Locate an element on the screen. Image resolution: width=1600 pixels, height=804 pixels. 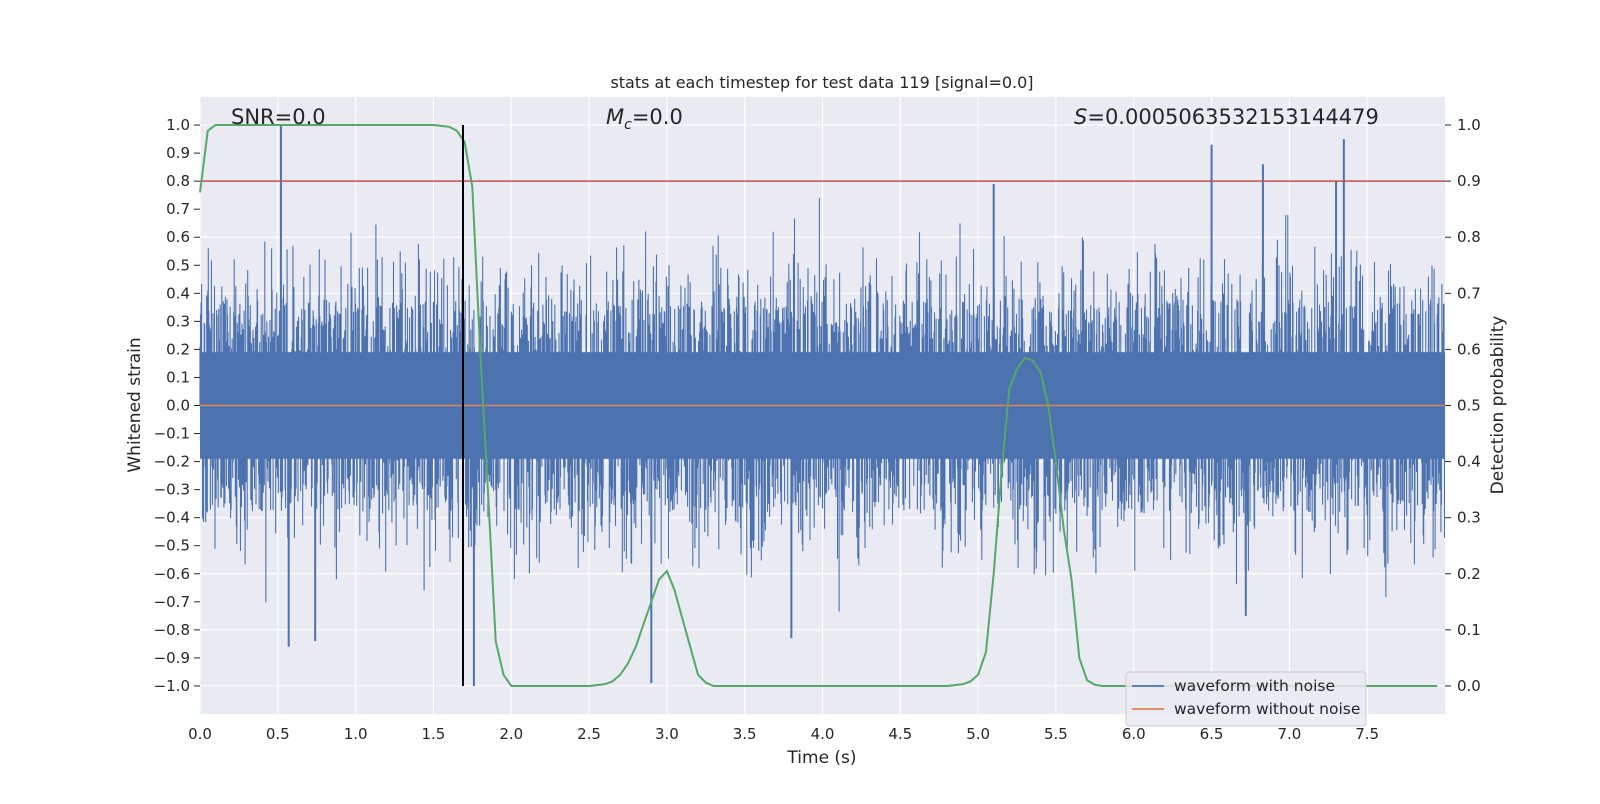
left-y-tick-label: −0.8 is located at coordinates (172, 630).